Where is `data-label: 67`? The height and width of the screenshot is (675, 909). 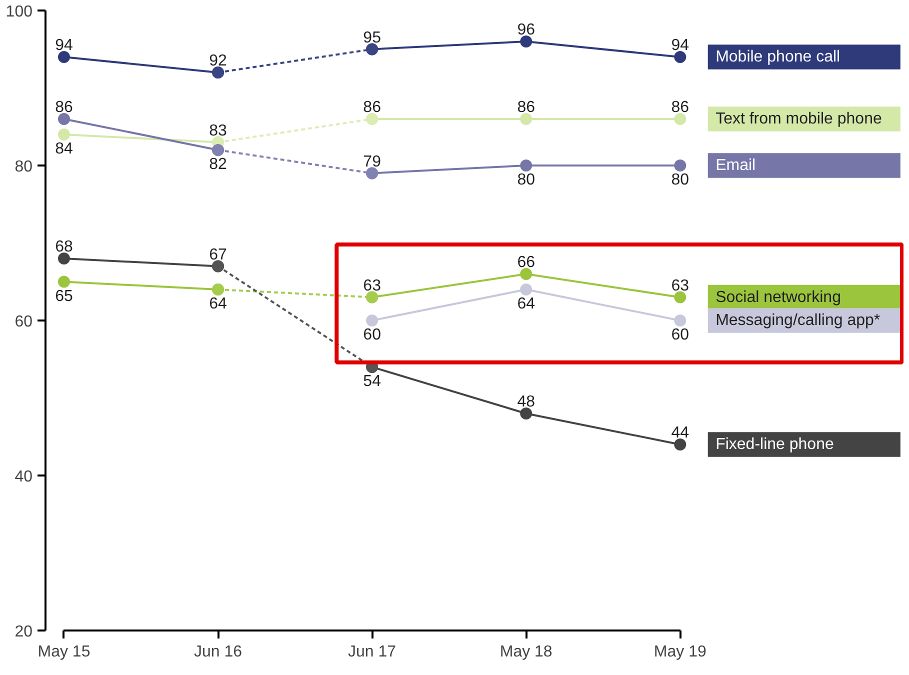
data-label: 67 is located at coordinates (218, 255).